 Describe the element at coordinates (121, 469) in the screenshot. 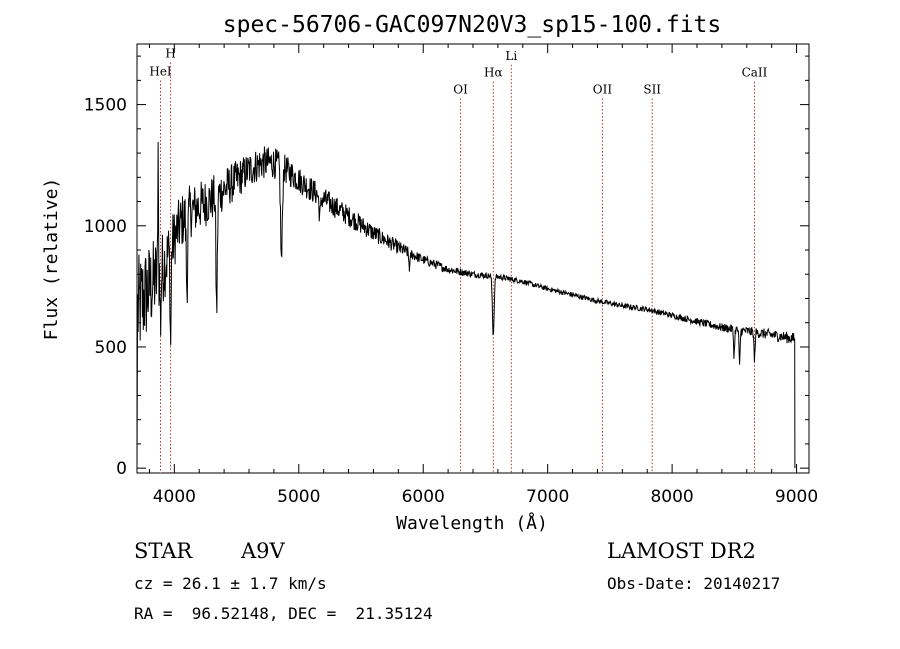

I see `y-tick-label: 0` at that location.